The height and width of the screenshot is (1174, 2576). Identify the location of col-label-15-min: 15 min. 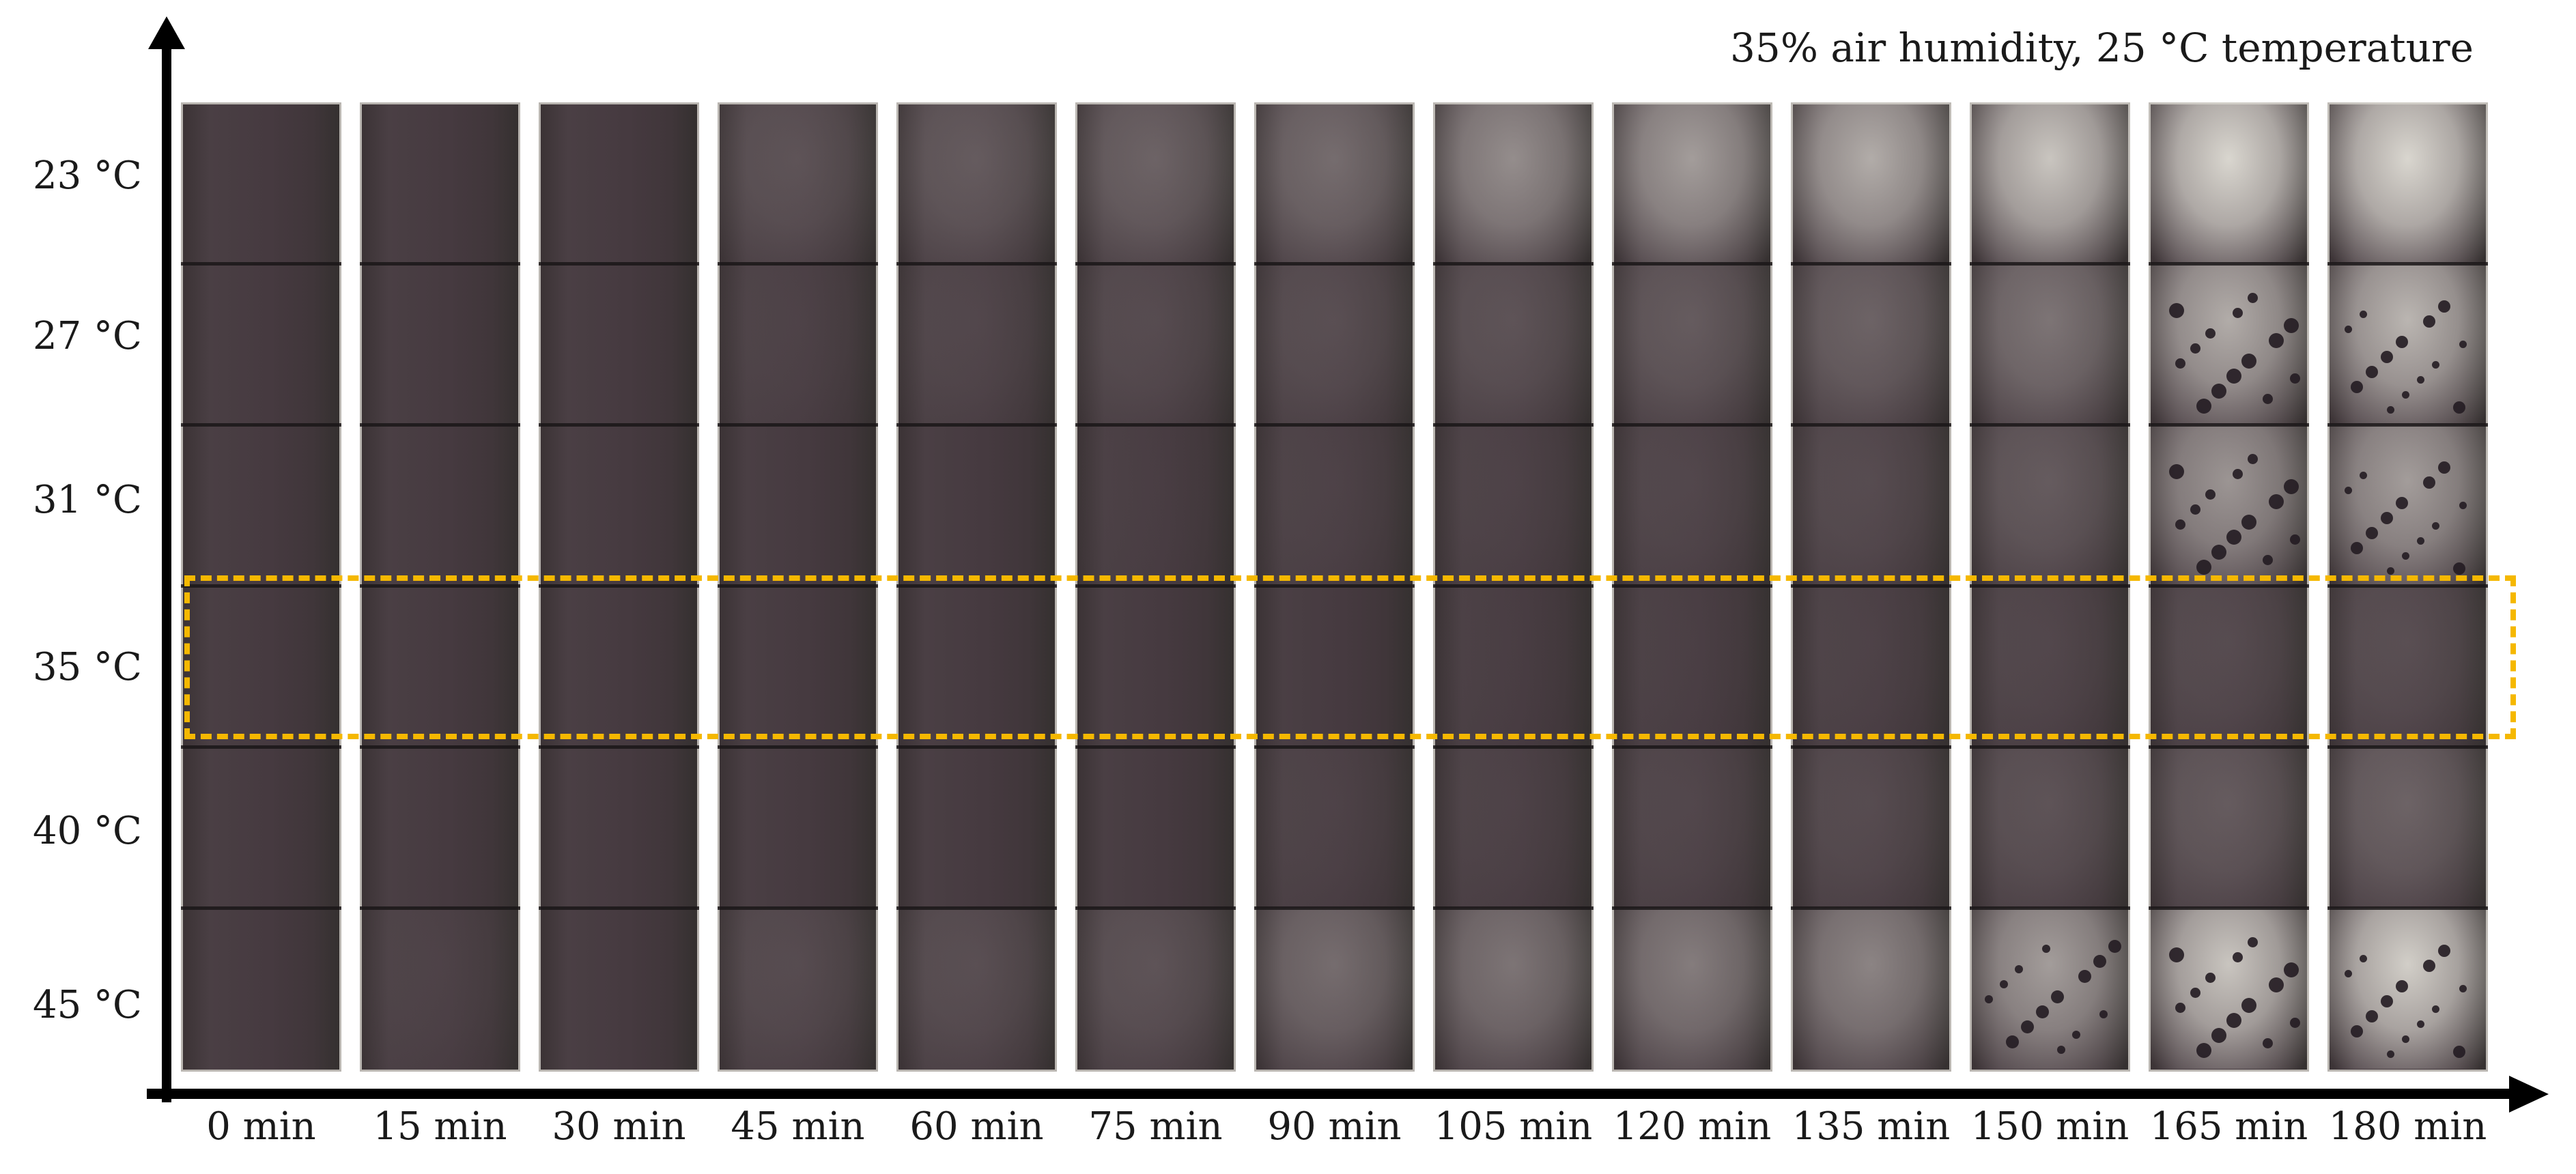
(440, 1126).